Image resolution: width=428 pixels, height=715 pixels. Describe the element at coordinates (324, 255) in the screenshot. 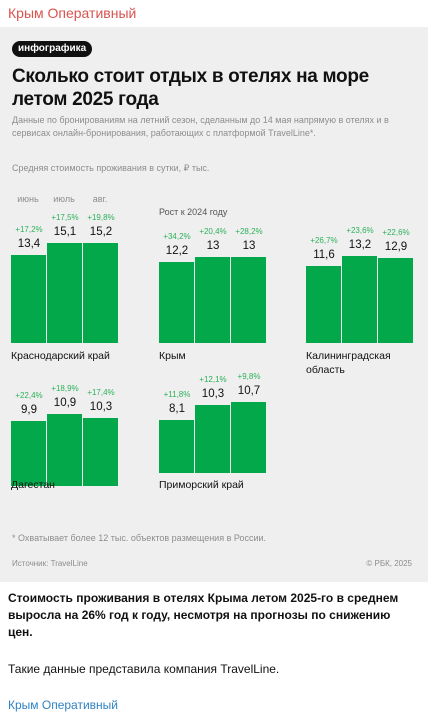

I see `bar-value-label: 11,6` at that location.